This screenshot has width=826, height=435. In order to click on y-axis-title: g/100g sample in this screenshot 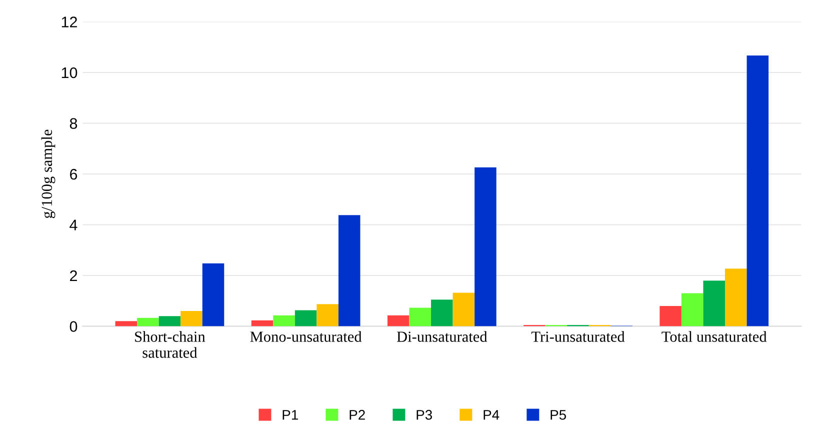, I will do `click(48, 174)`.